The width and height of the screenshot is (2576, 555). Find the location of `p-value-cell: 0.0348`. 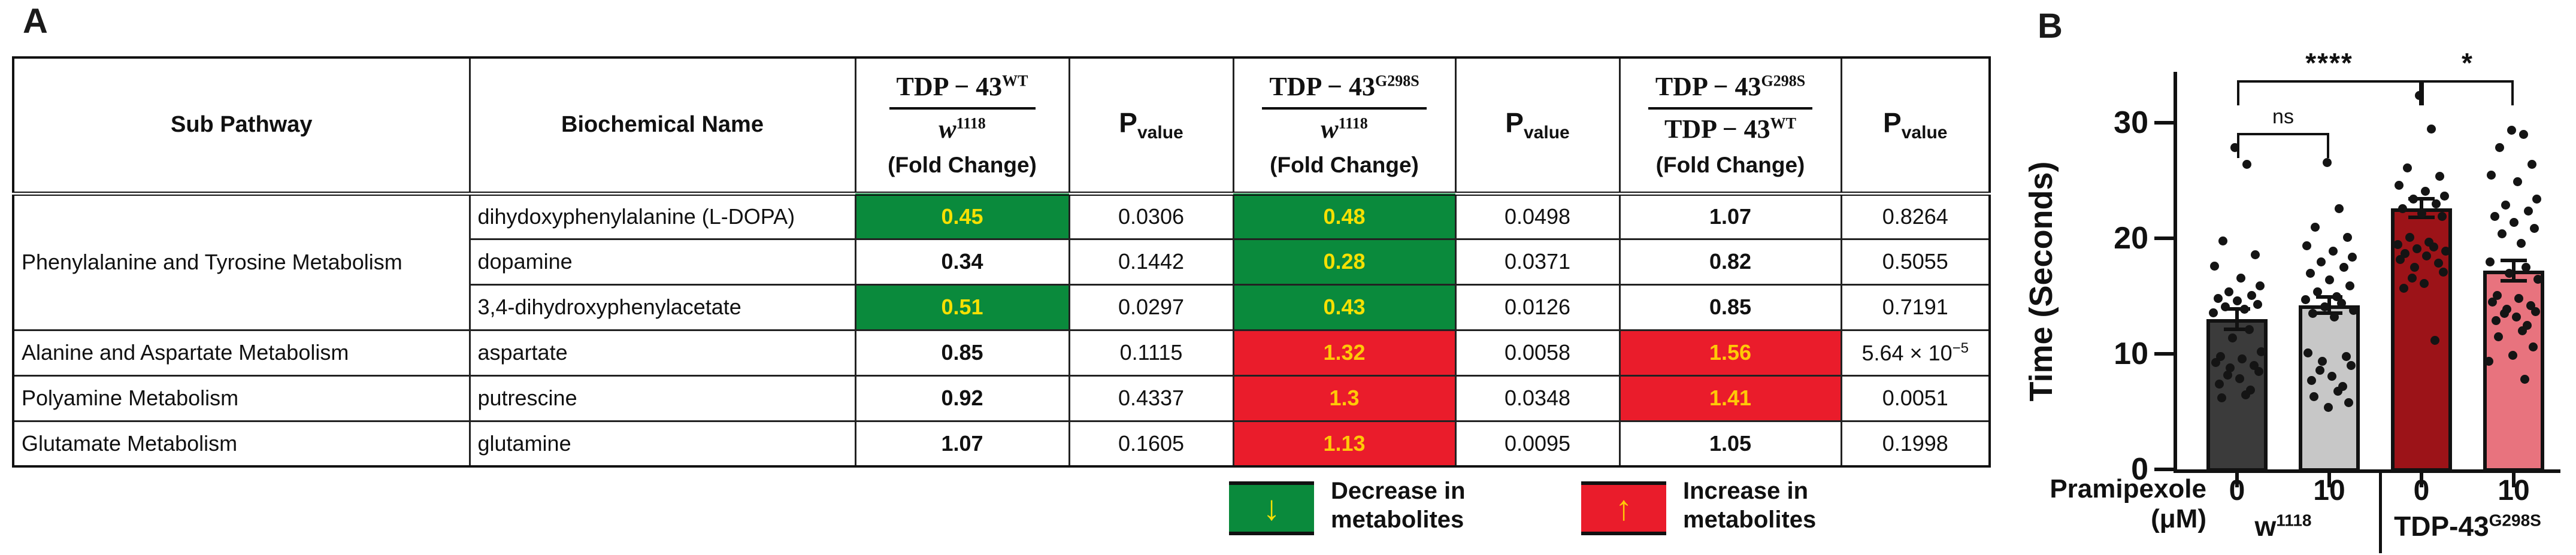

p-value-cell: 0.0348 is located at coordinates (1537, 398).